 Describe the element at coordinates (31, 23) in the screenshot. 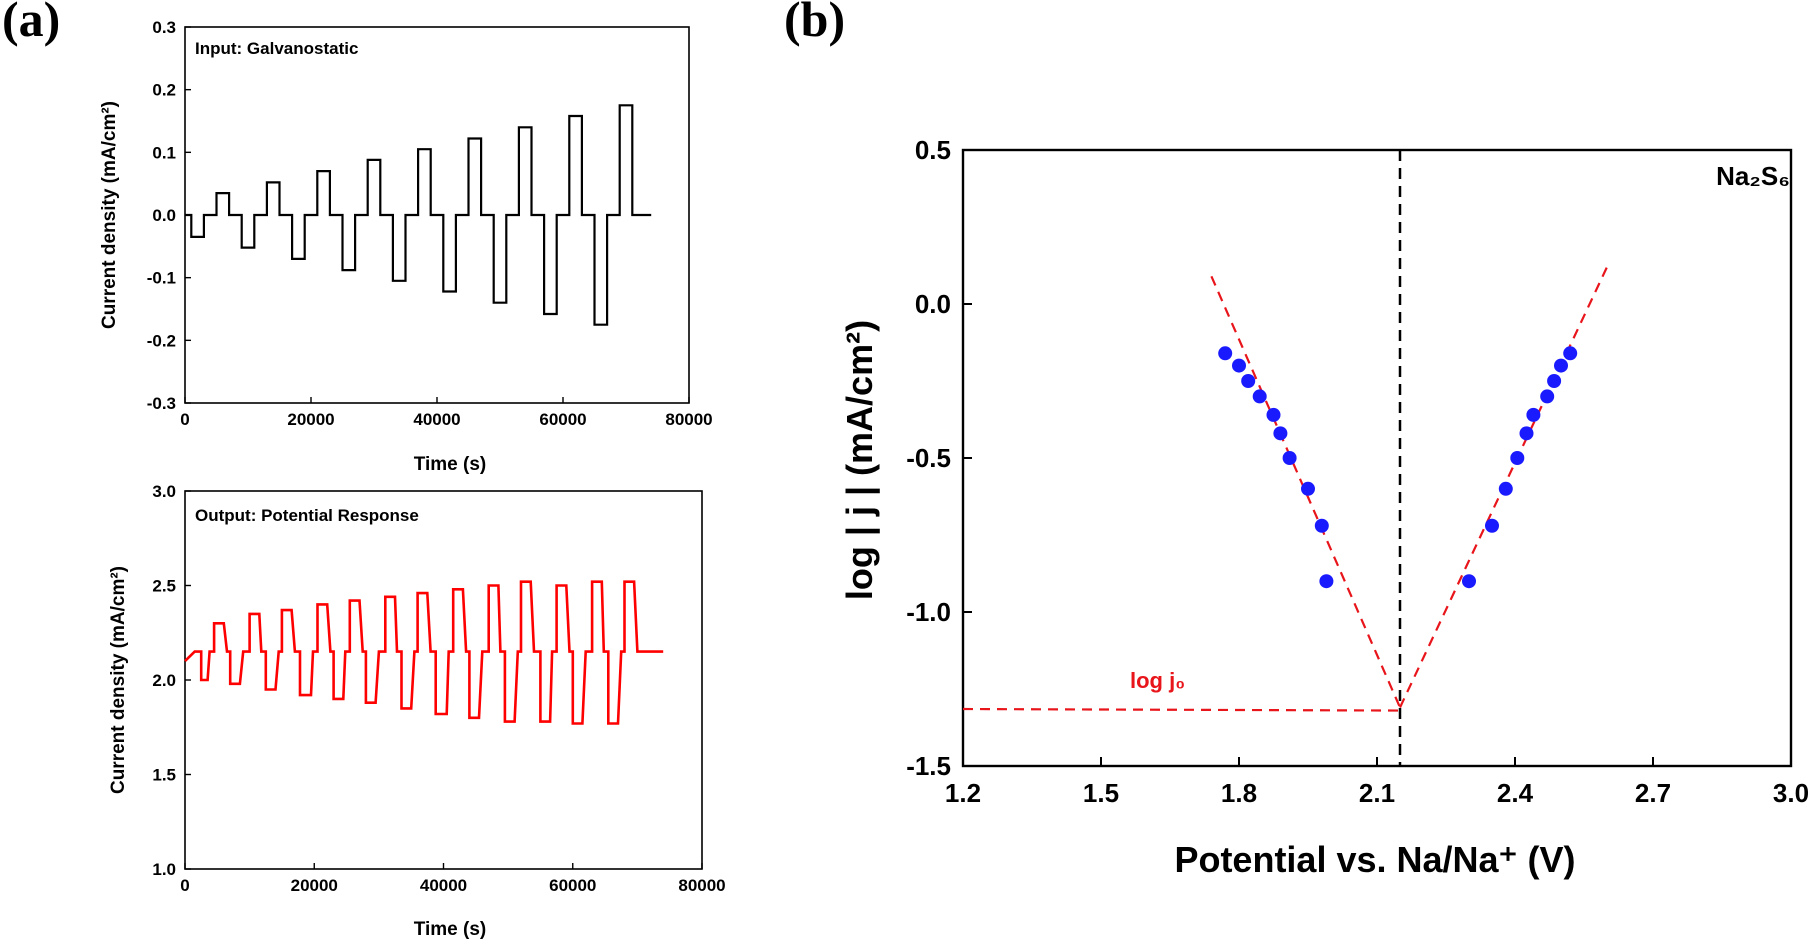

I see `panel-a-label: (a)` at that location.